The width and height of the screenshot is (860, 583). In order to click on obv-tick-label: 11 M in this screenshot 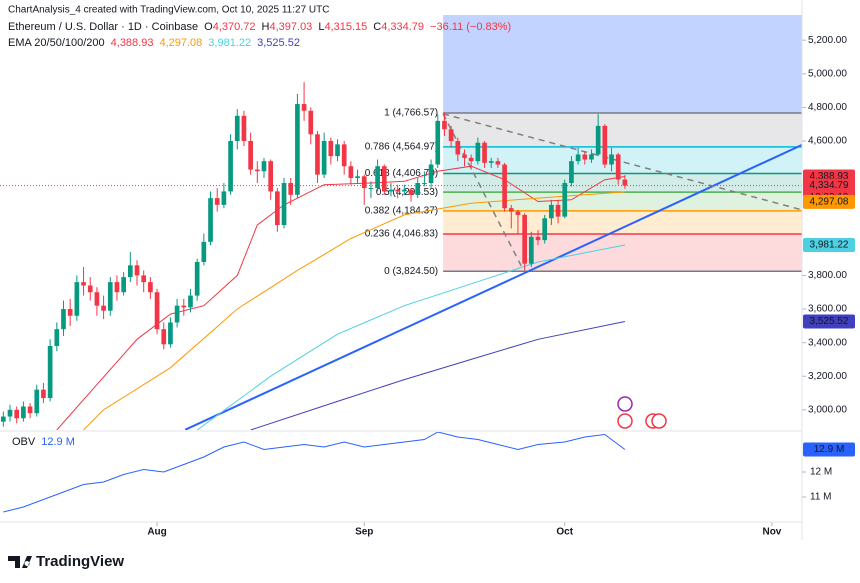, I will do `click(821, 497)`.